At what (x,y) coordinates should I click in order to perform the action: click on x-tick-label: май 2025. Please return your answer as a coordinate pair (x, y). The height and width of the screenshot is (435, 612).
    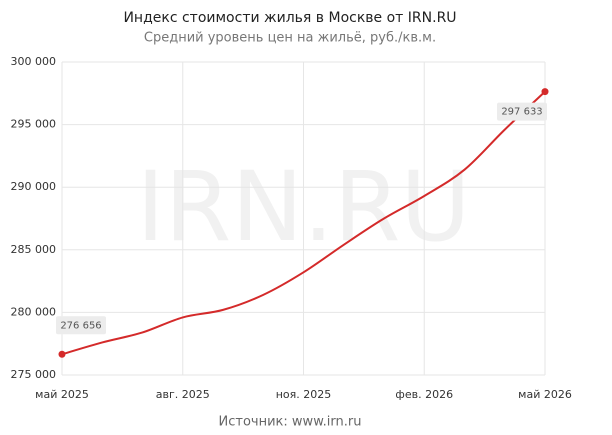
    Looking at the image, I should click on (62, 394).